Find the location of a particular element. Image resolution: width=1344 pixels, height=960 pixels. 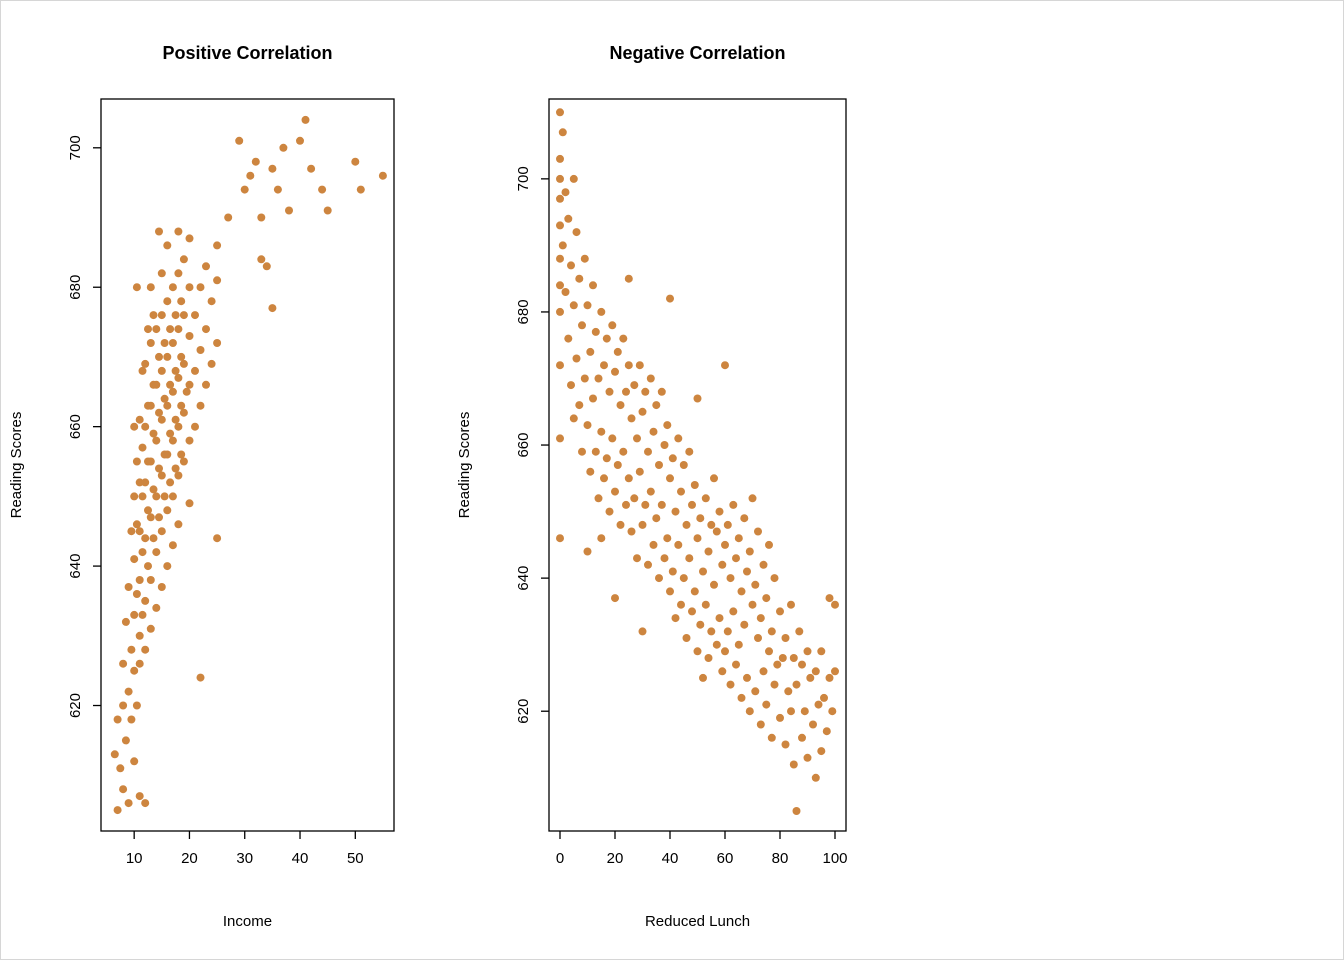

plot-title-negative: Negative Correlation is located at coordinates (697, 53).